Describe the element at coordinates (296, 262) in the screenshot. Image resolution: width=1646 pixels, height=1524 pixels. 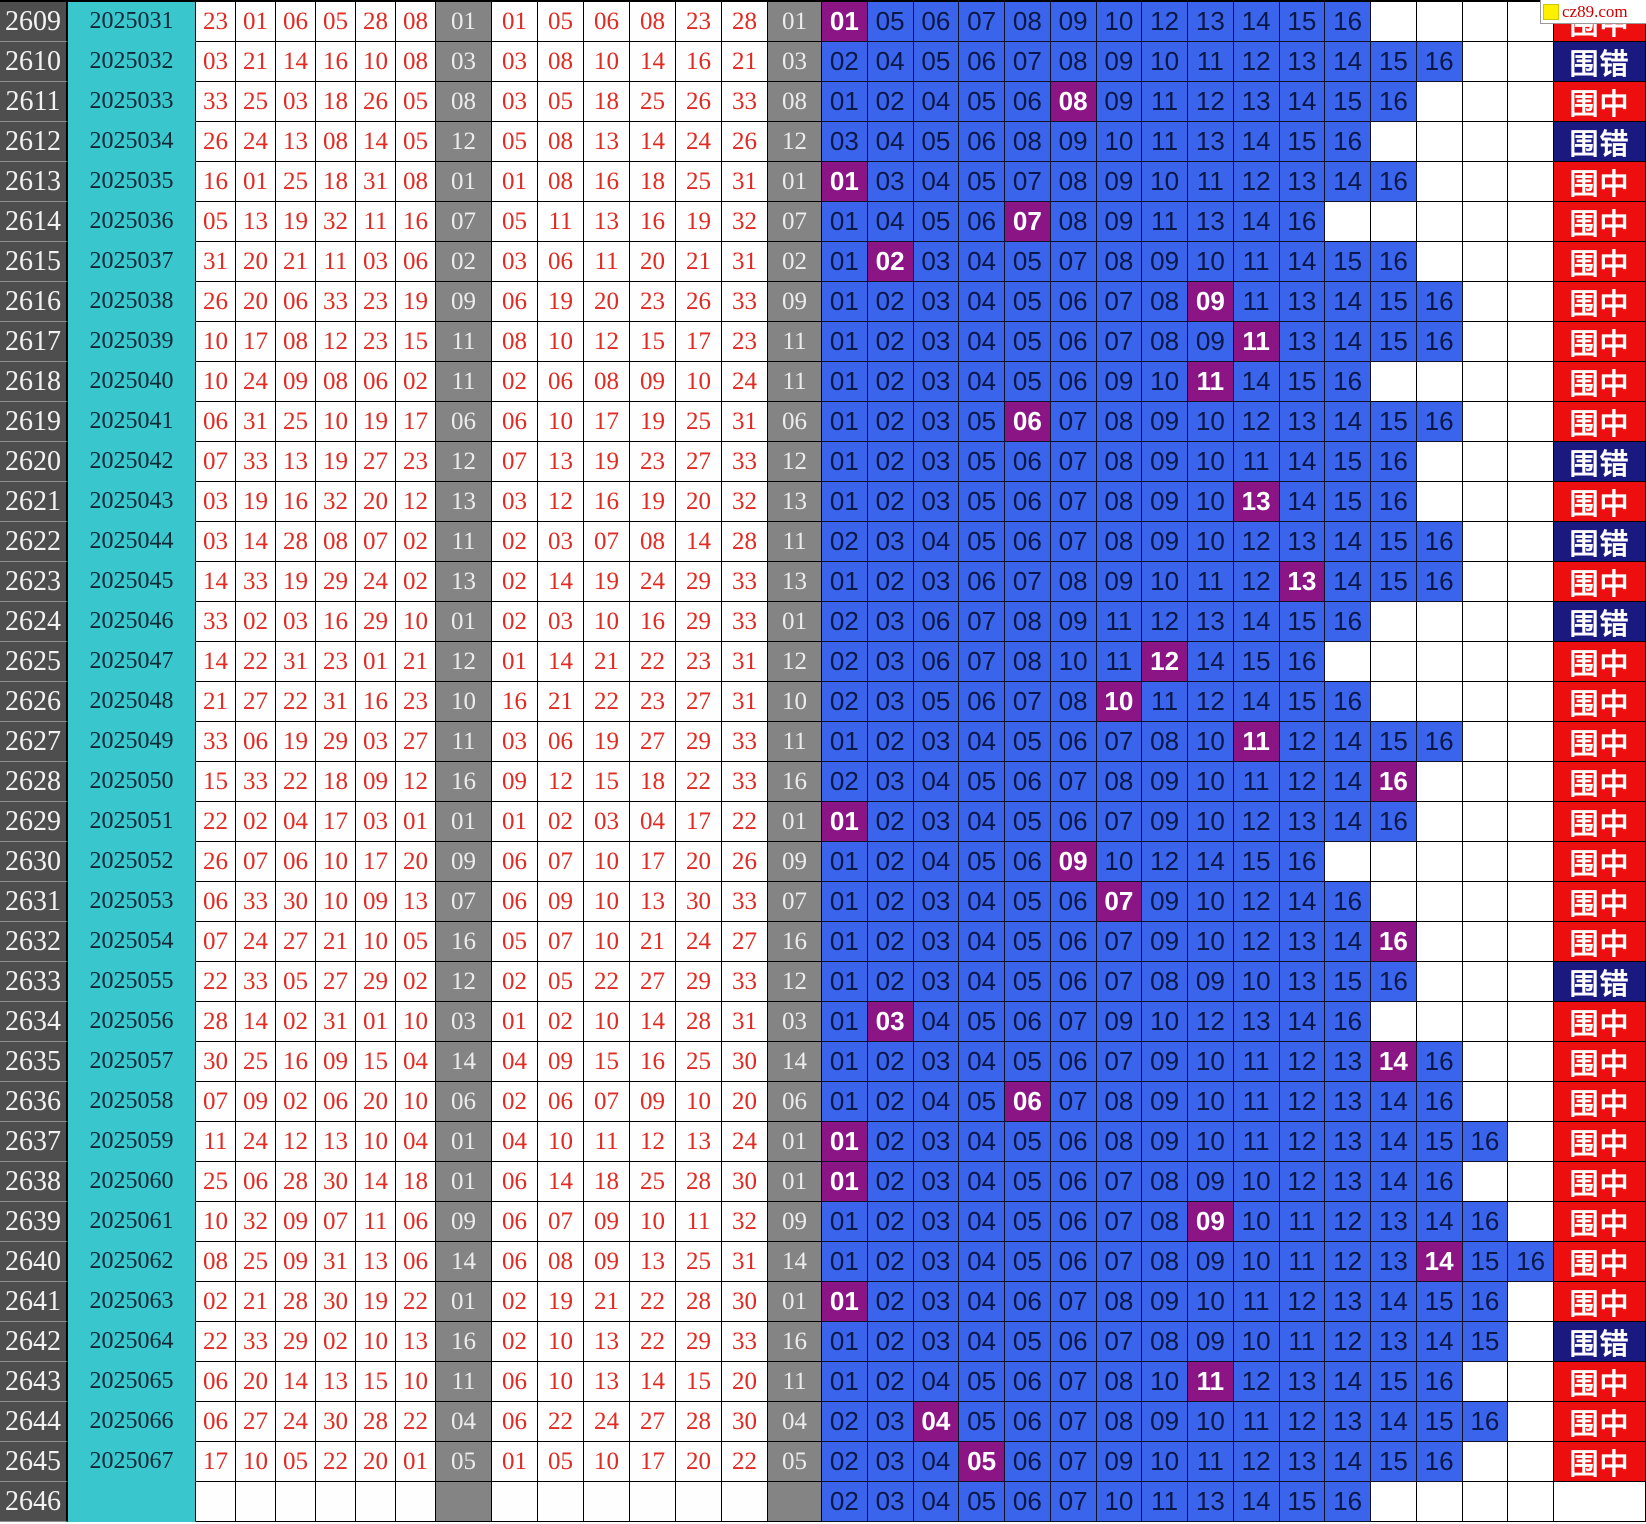
I see `draw-ball-cell: 21` at that location.